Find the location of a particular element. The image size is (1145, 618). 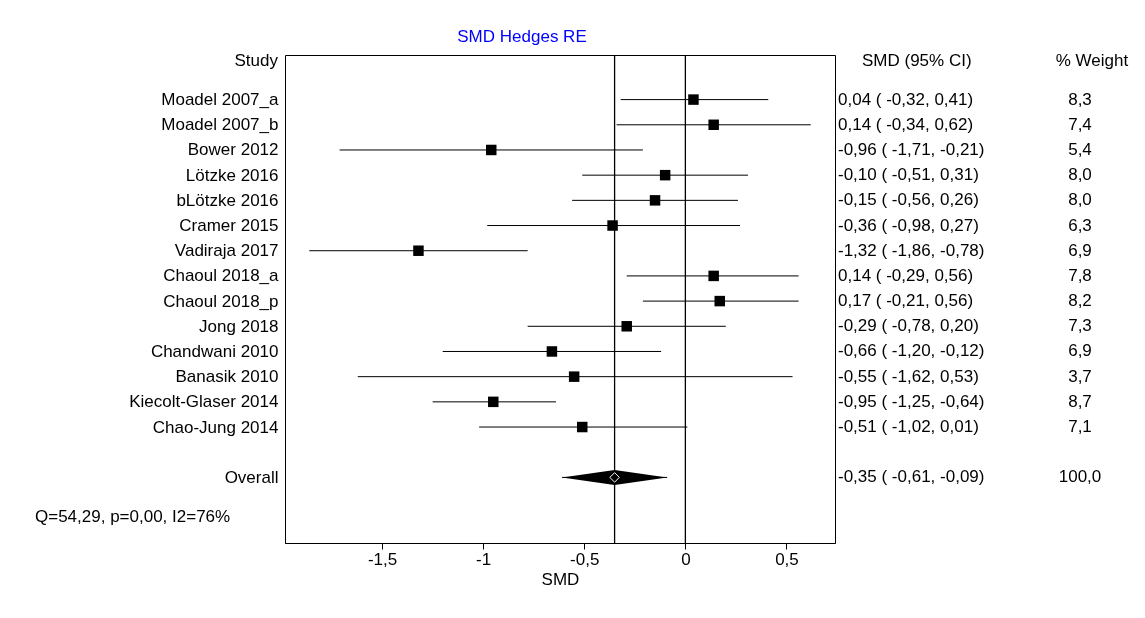

text: 8,3 is located at coordinates (1080, 99).